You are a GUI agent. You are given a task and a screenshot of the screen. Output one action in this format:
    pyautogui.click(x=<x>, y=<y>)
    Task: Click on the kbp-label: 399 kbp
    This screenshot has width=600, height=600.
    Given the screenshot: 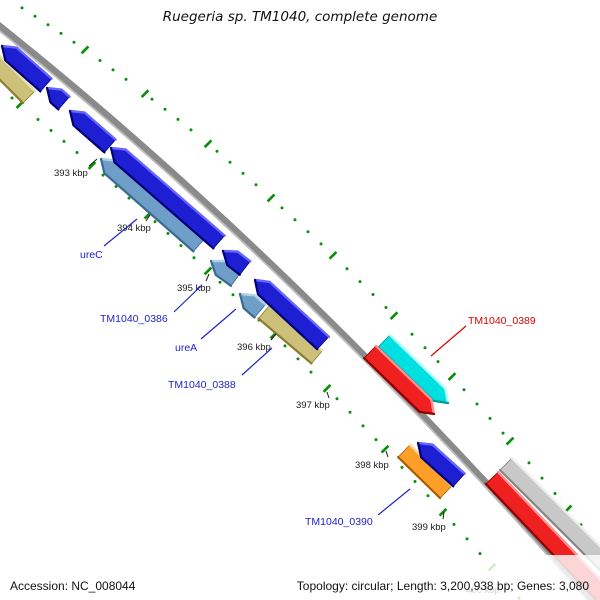 What is the action you would take?
    pyautogui.click(x=429, y=527)
    